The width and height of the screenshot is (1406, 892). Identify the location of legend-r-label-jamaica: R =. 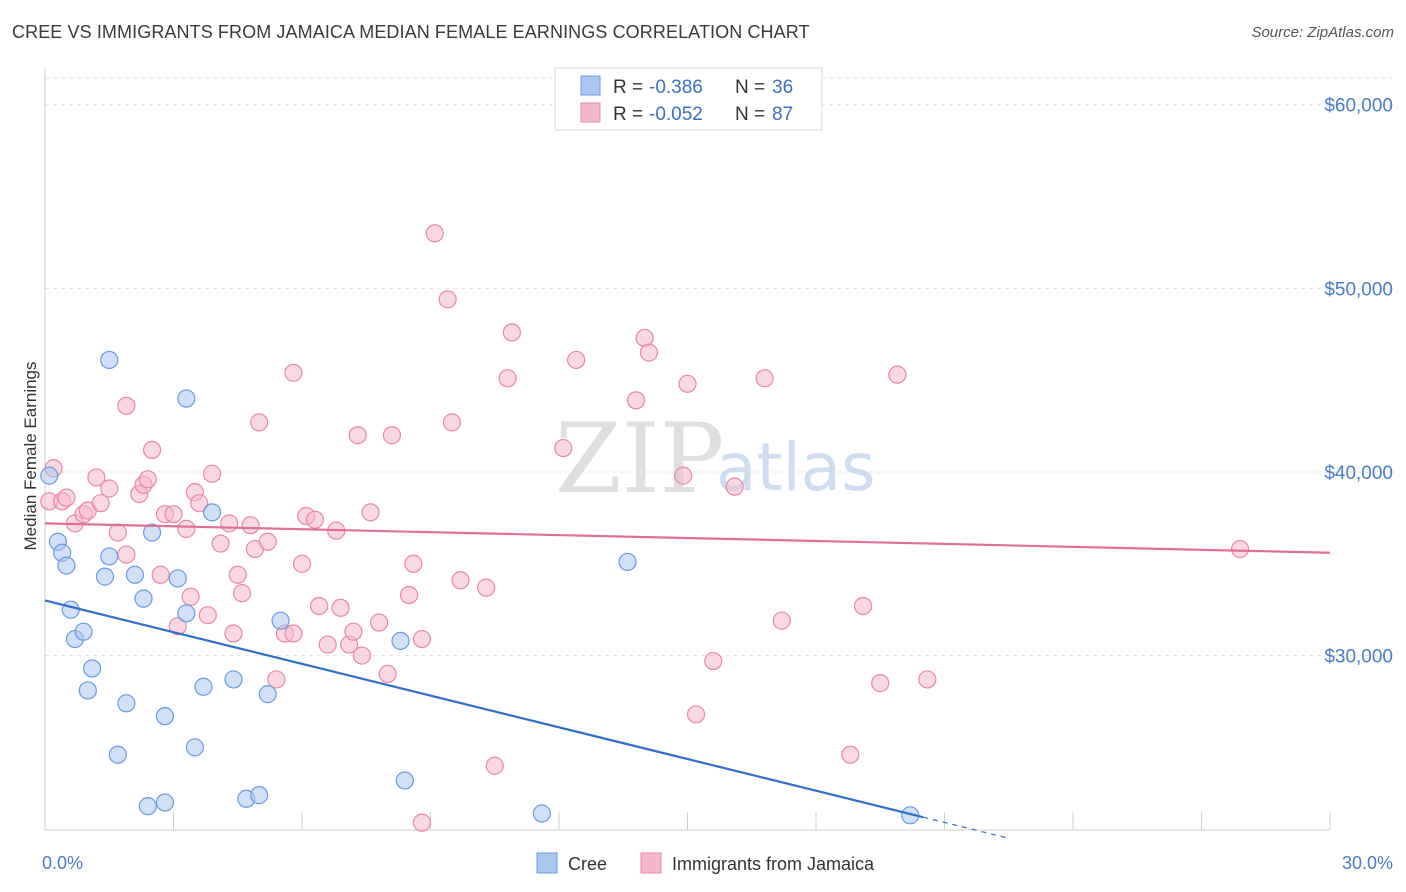
(628, 114).